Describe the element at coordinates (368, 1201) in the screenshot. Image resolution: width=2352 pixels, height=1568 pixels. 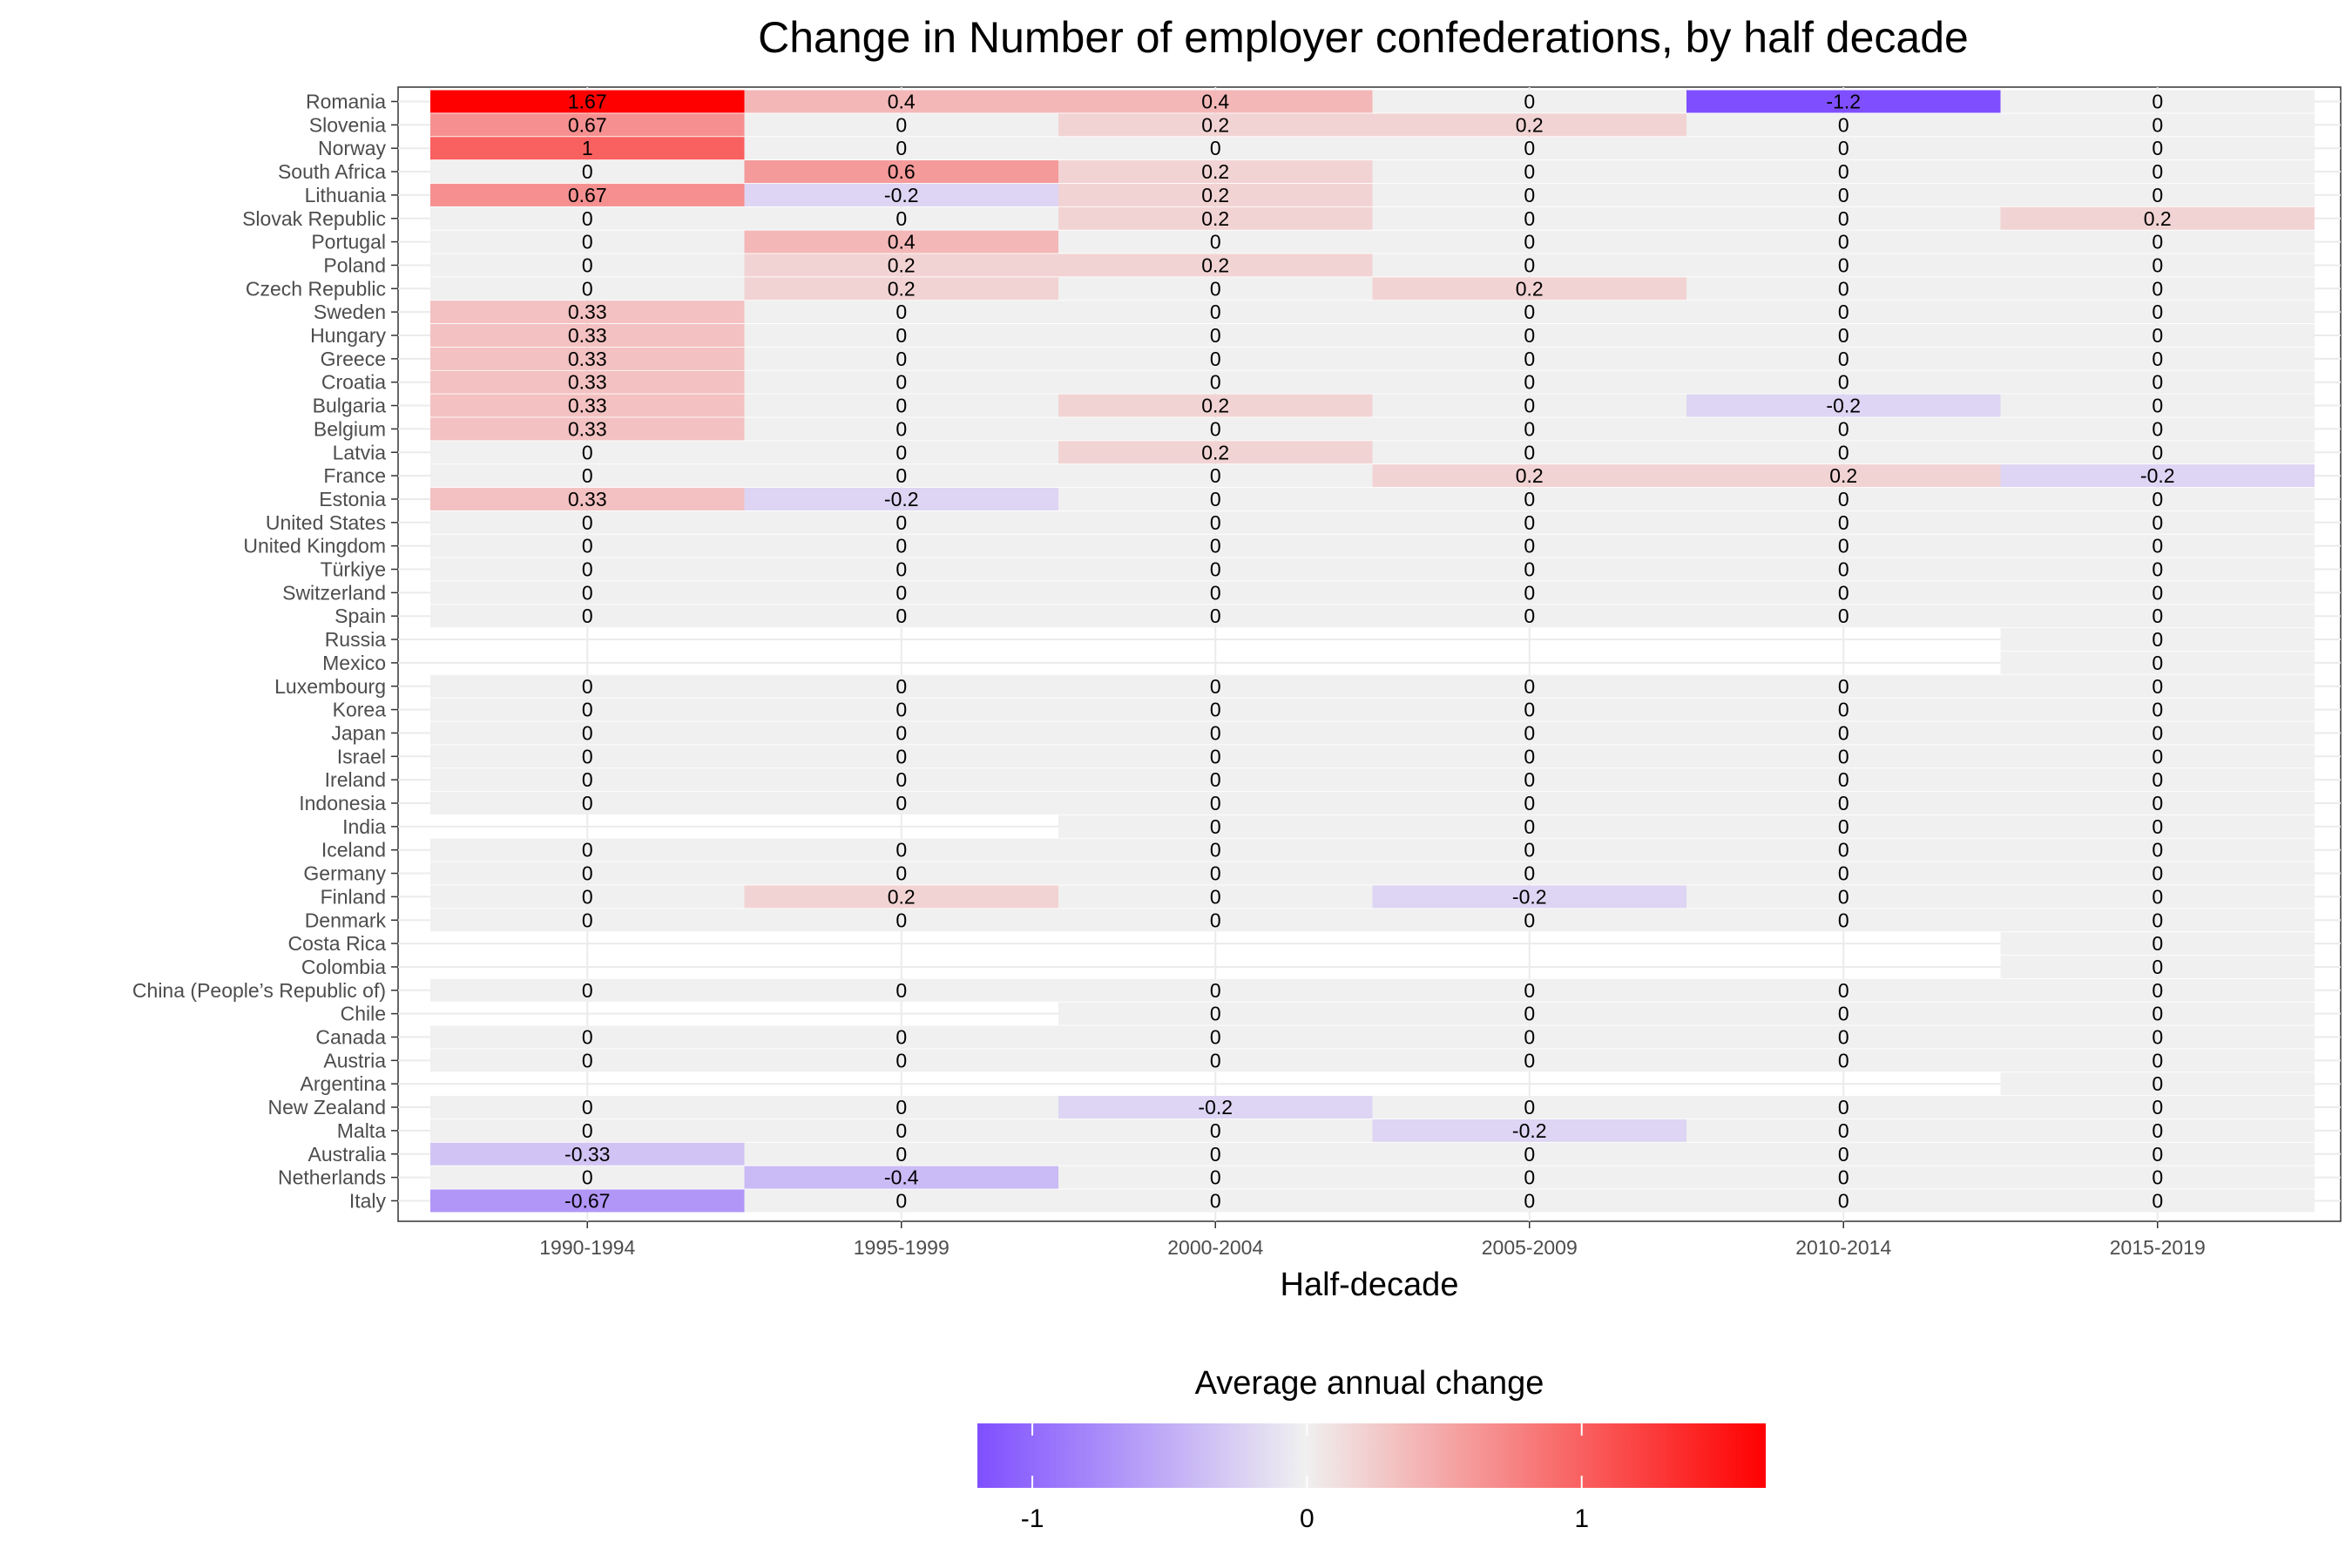
I see `y-tick-label: Italy` at that location.